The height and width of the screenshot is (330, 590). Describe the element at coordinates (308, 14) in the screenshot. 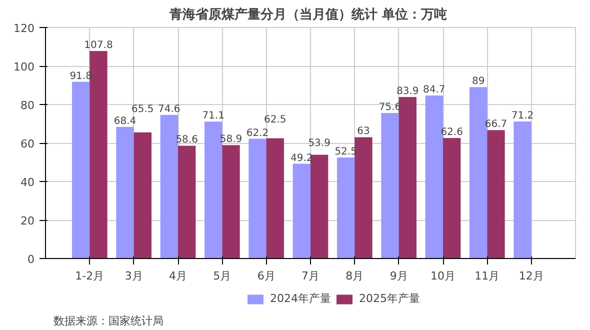

I see `chart-title: 青海省原煤产量分月（当月值）统计 单位：万吨` at that location.